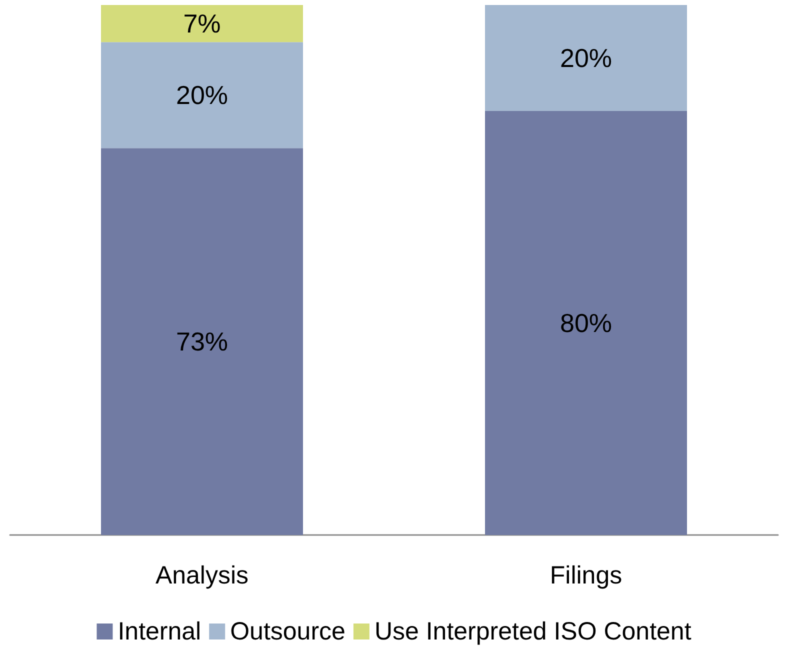  What do you see at coordinates (288, 632) in the screenshot?
I see `legend-label: Outsource` at bounding box center [288, 632].